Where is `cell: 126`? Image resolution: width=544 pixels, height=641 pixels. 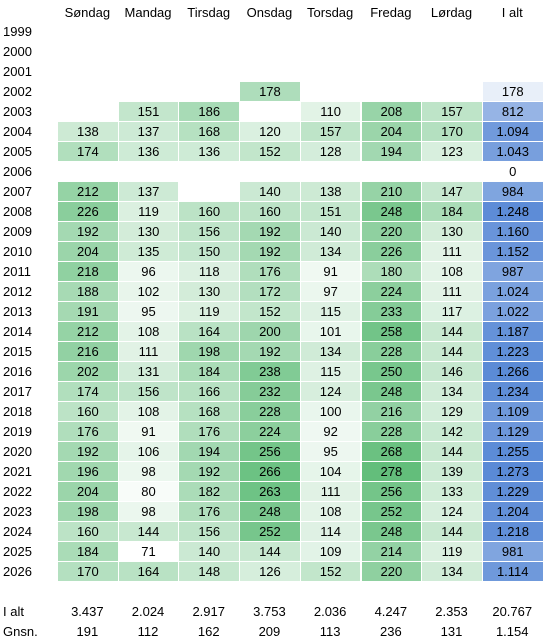
cell: 126 is located at coordinates (270, 571).